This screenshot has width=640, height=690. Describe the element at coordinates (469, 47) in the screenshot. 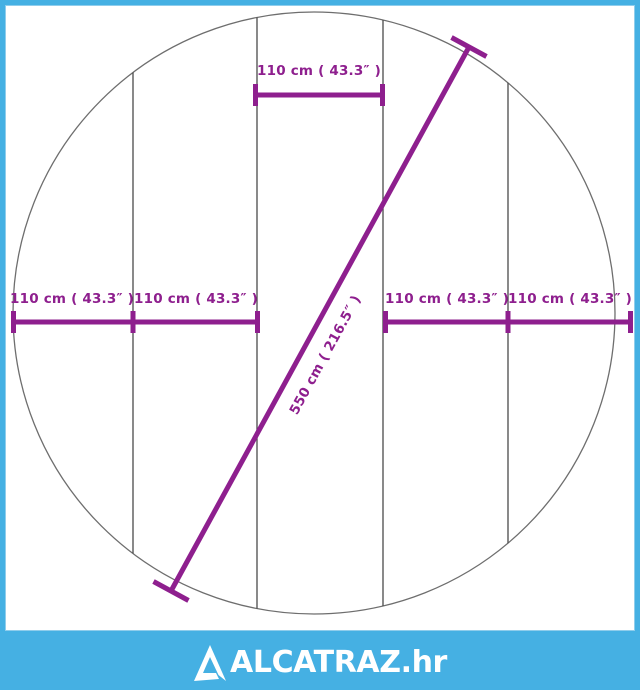

I see `diagonal-endcap-top` at that location.